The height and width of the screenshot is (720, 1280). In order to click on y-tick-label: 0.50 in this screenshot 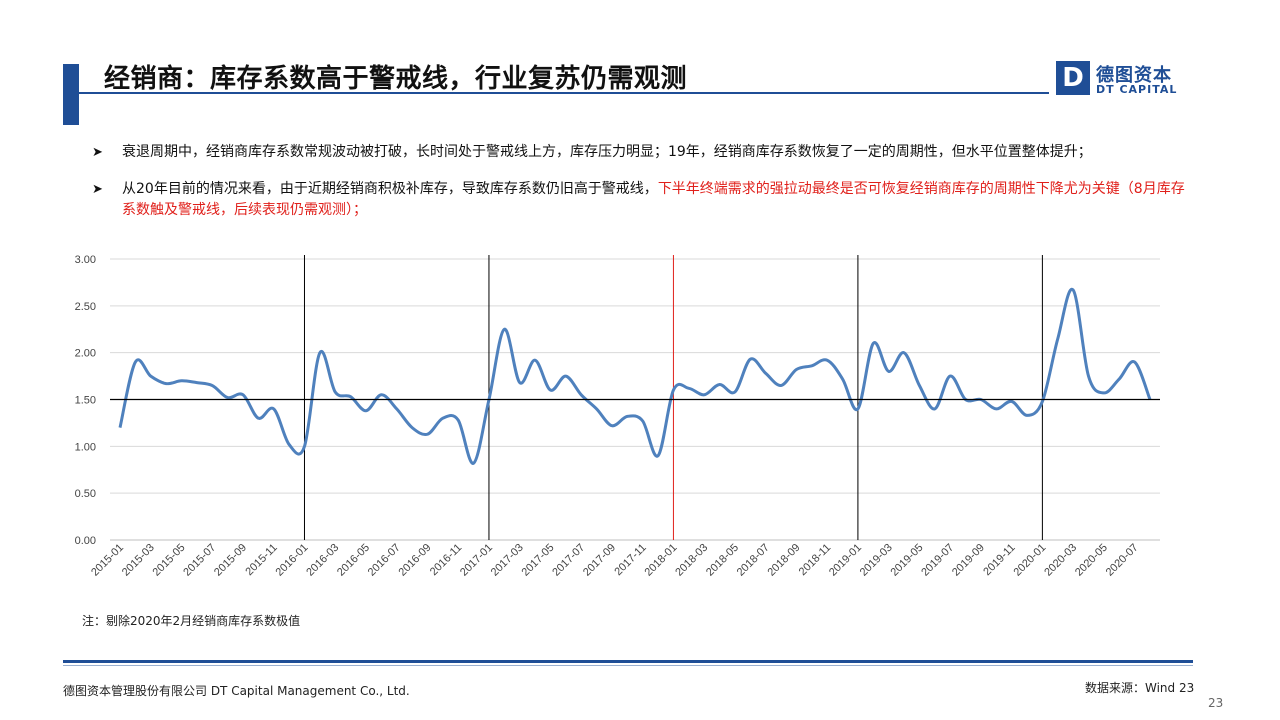, I will do `click(85, 494)`.